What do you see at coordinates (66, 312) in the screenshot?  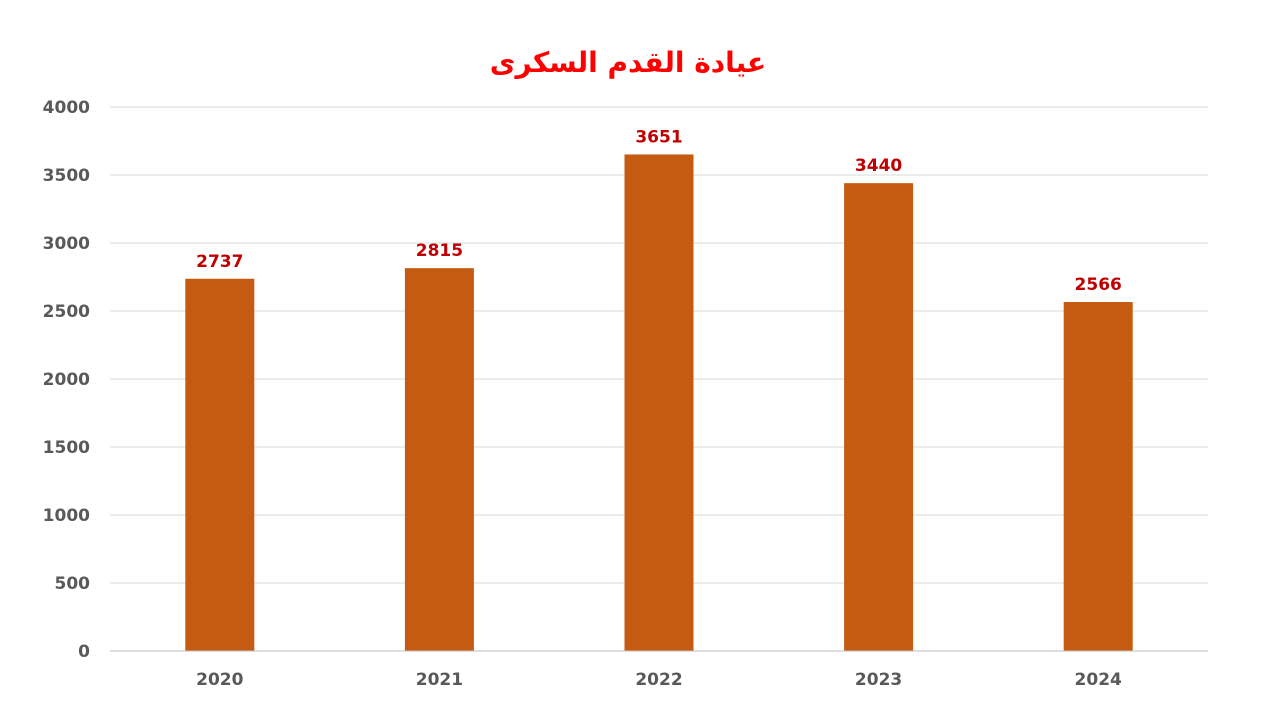 I see `y-tick-label: 2500` at bounding box center [66, 312].